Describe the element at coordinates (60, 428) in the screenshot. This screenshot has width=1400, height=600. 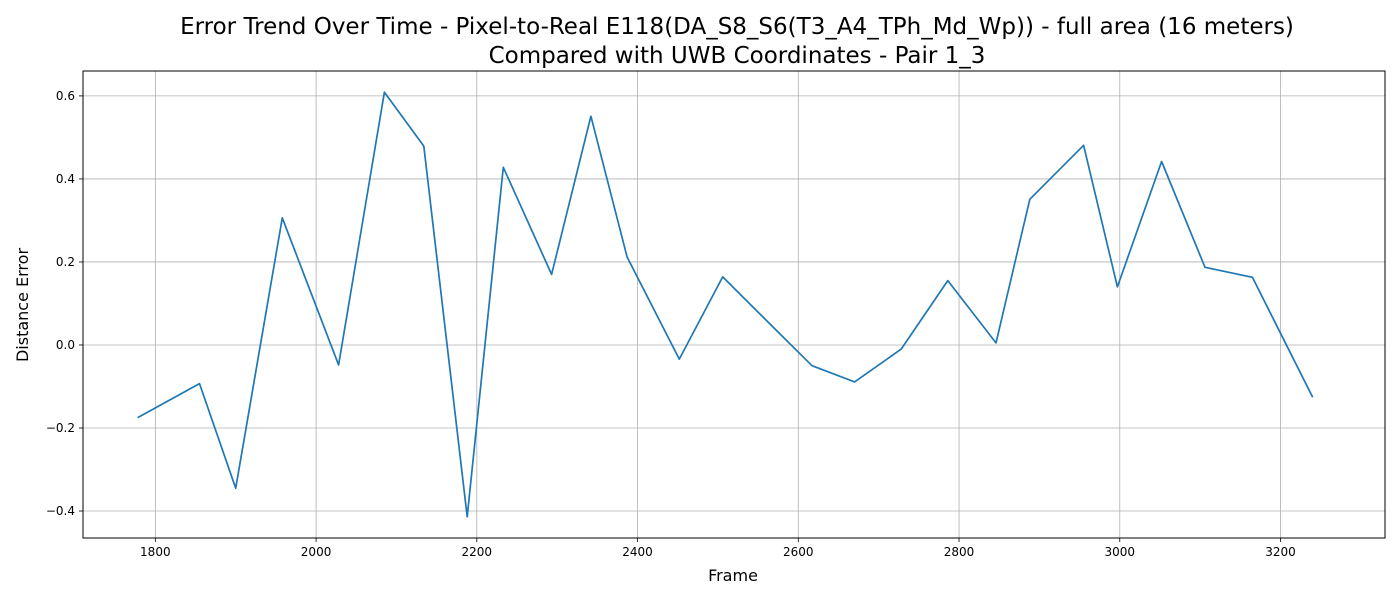
I see `y-tick-label: −0.2` at that location.